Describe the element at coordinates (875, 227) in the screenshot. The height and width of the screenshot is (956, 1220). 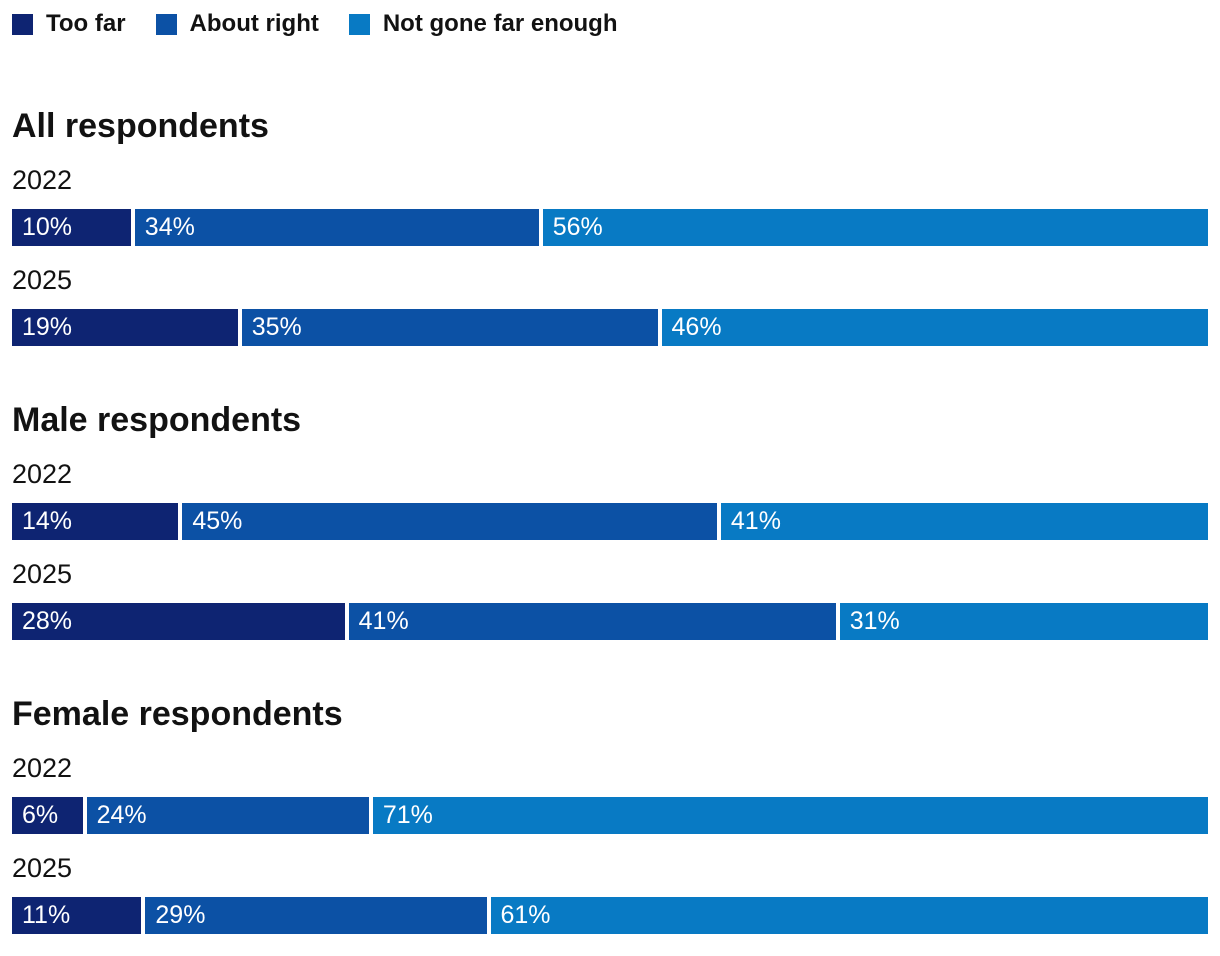
I see `bar-segment: 56%` at that location.